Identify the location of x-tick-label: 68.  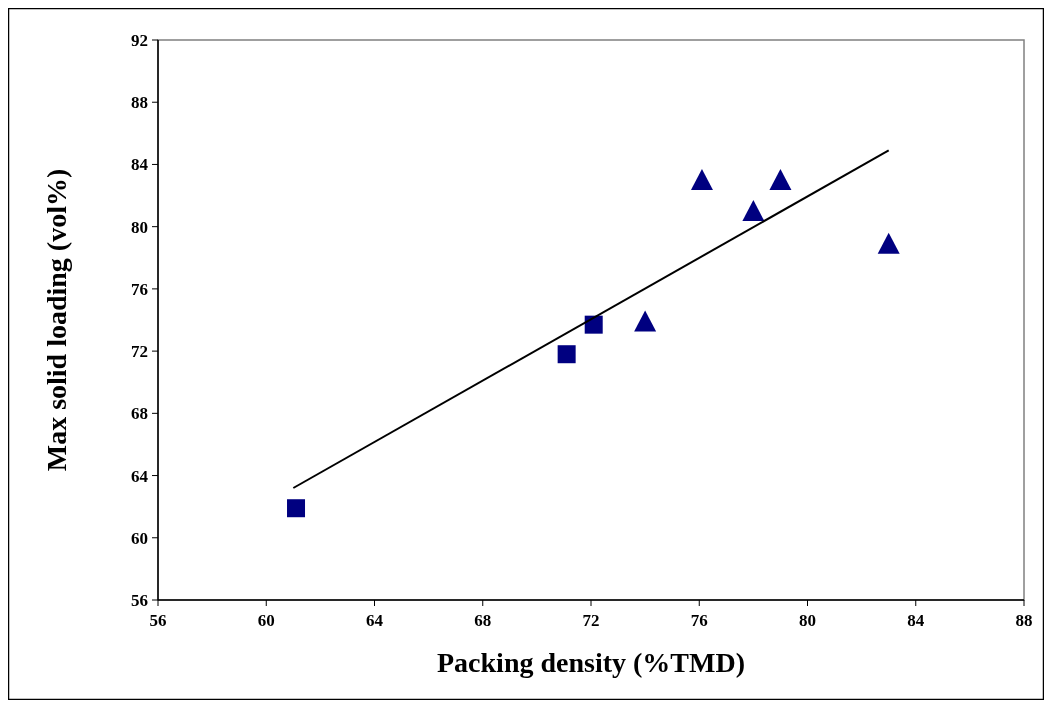
(483, 620).